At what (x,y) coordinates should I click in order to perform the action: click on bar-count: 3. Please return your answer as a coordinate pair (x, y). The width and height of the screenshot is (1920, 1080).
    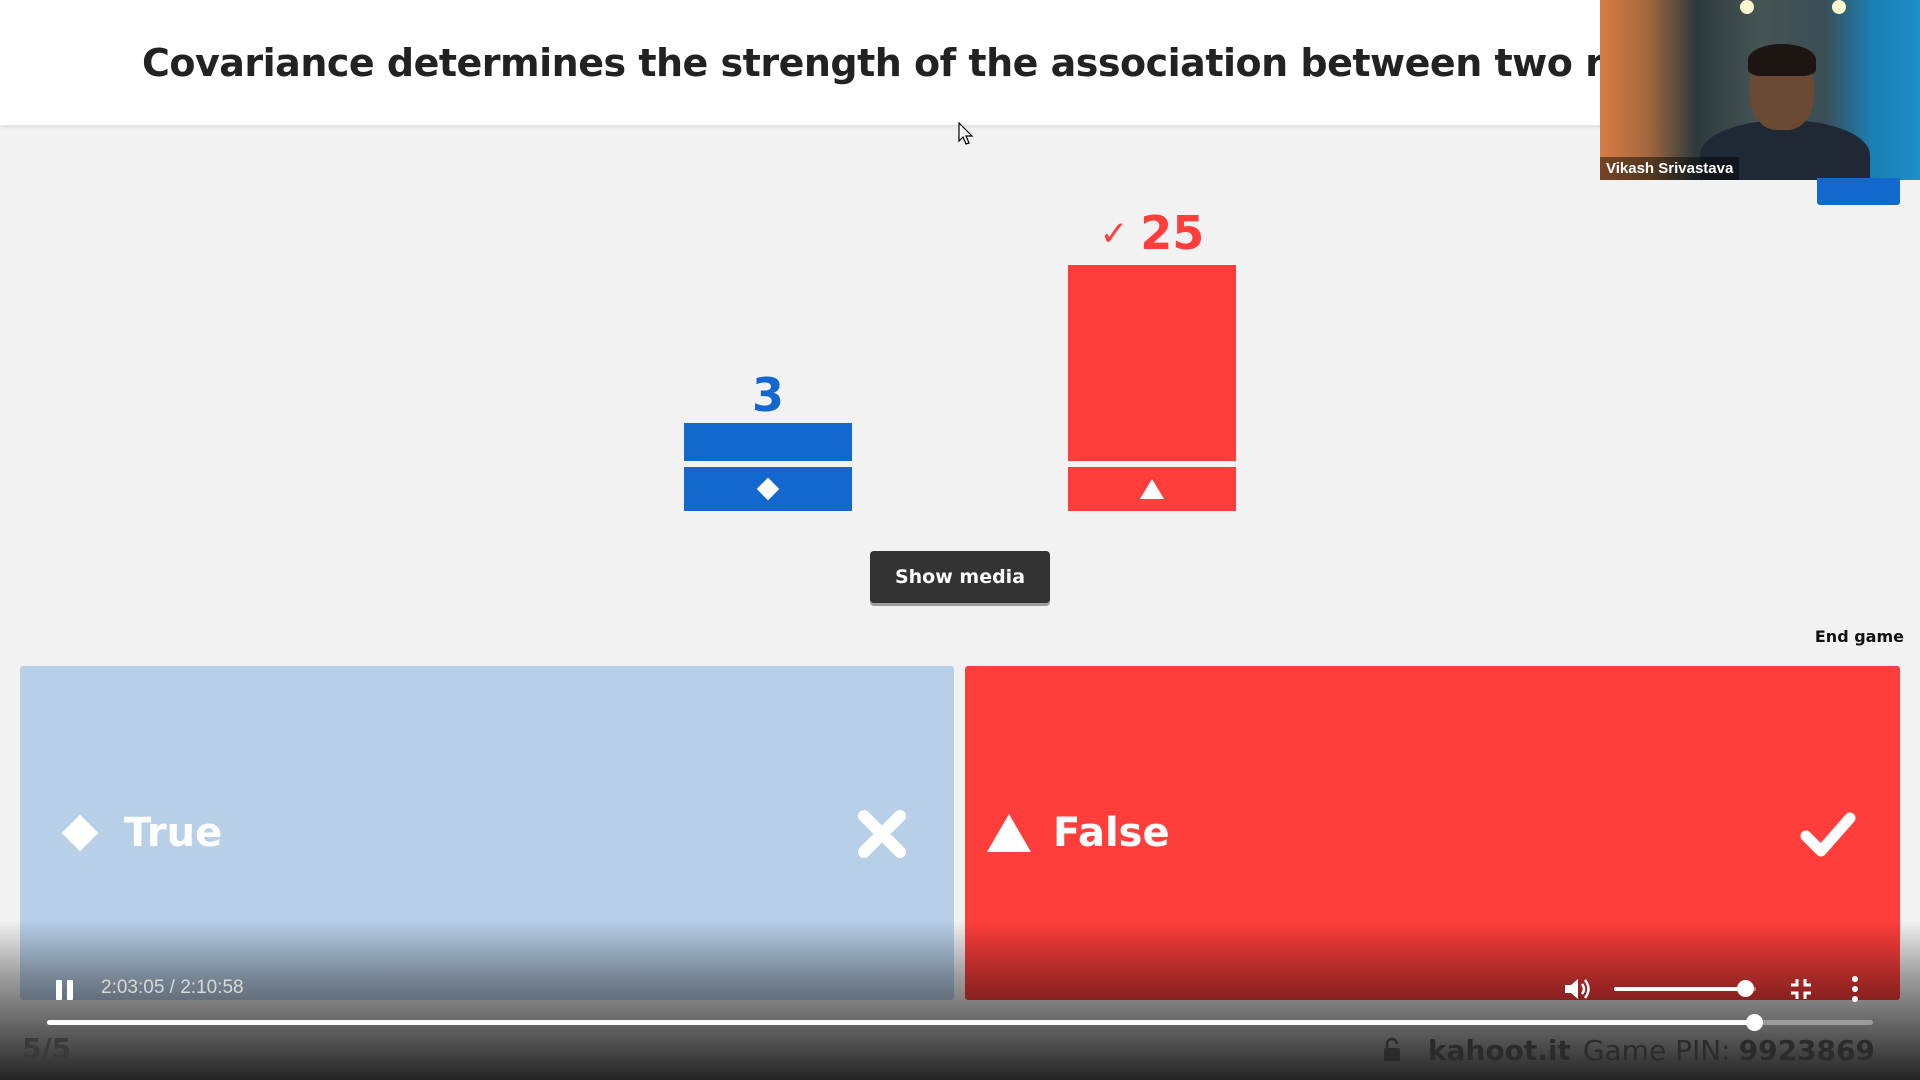
    Looking at the image, I should click on (767, 395).